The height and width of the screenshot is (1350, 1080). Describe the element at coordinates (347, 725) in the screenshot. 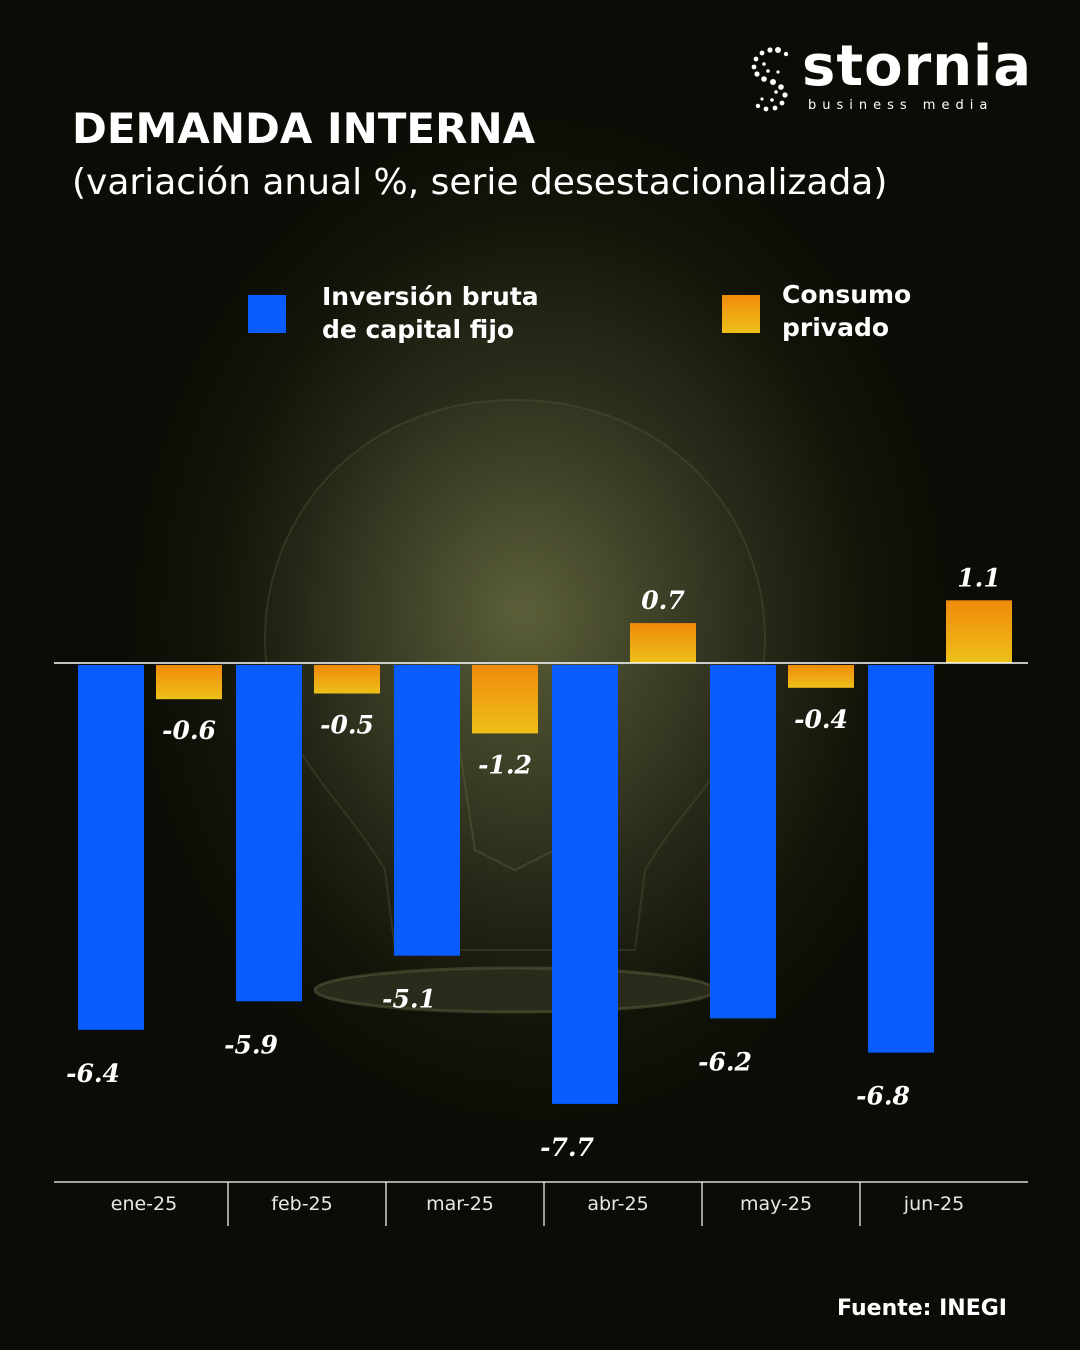

I see `value-label-consumo-feb-25: -0.5` at that location.